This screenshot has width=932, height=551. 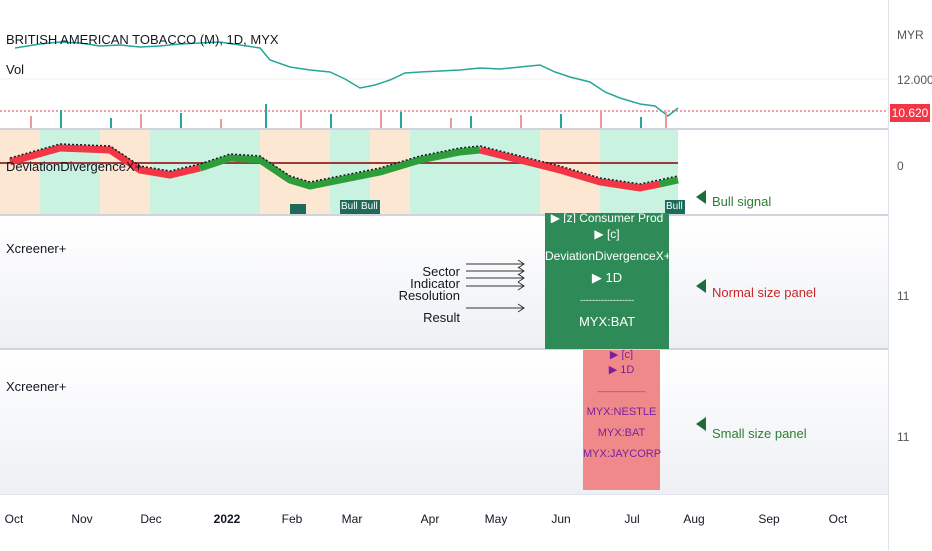 I want to click on time-tick: 2022, so click(x=227, y=519).